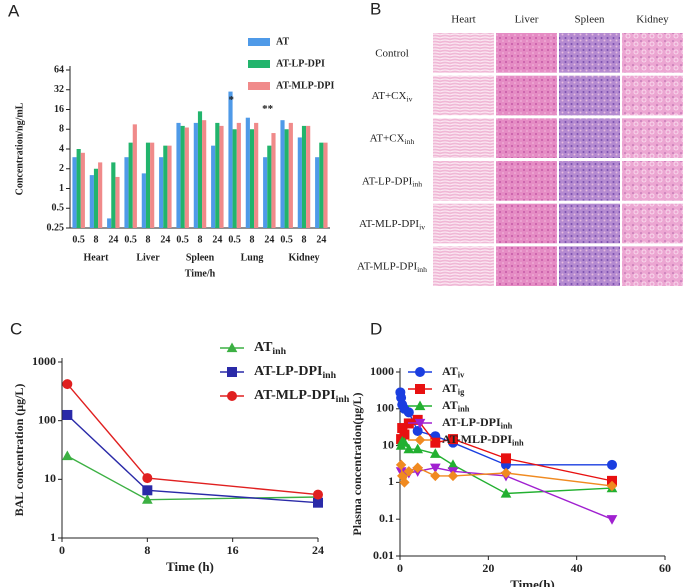 Image resolution: width=685 pixels, height=587 pixels. I want to click on column-label: Heart, so click(463, 20).